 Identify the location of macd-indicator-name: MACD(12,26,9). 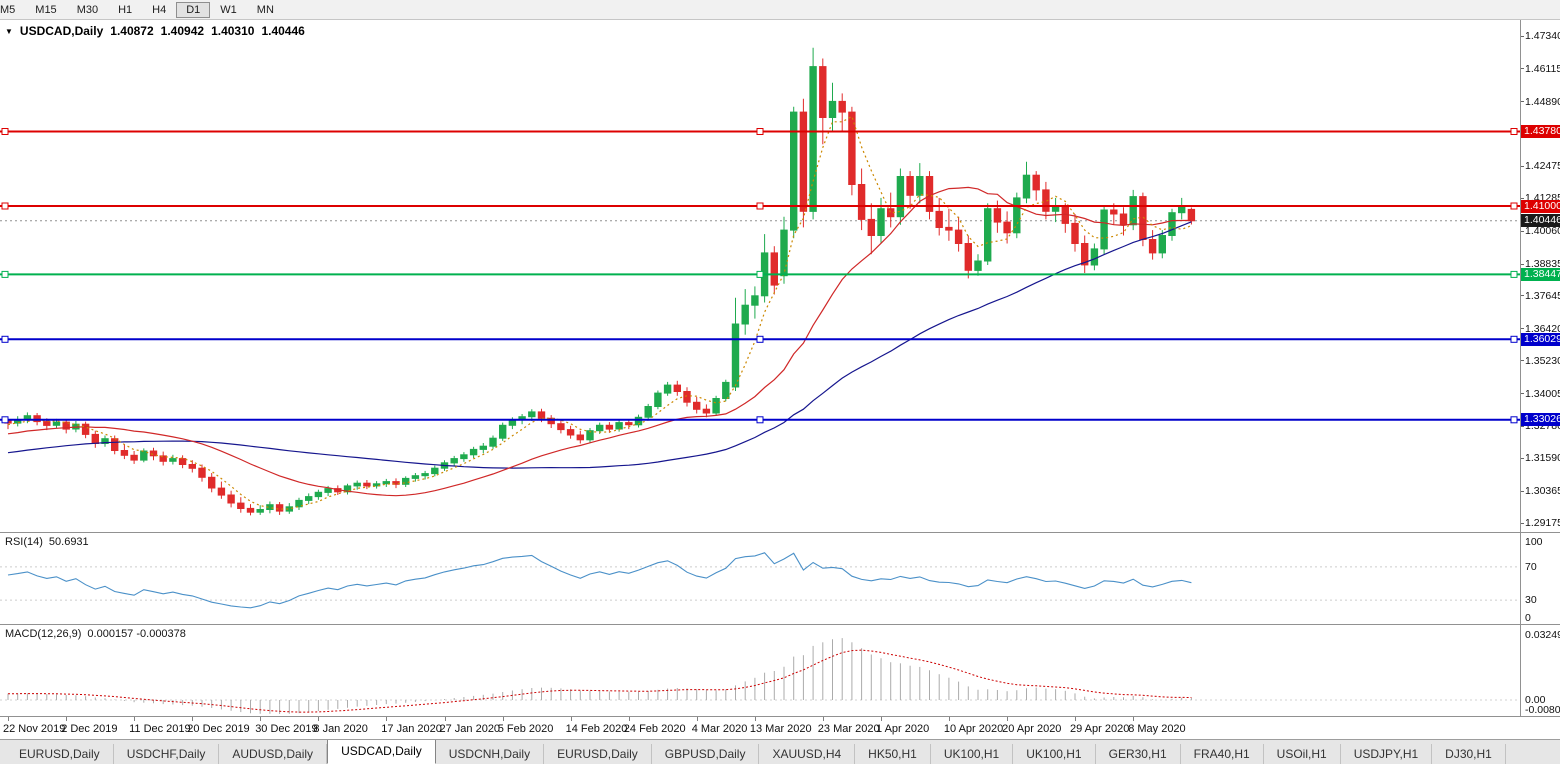
(43, 634).